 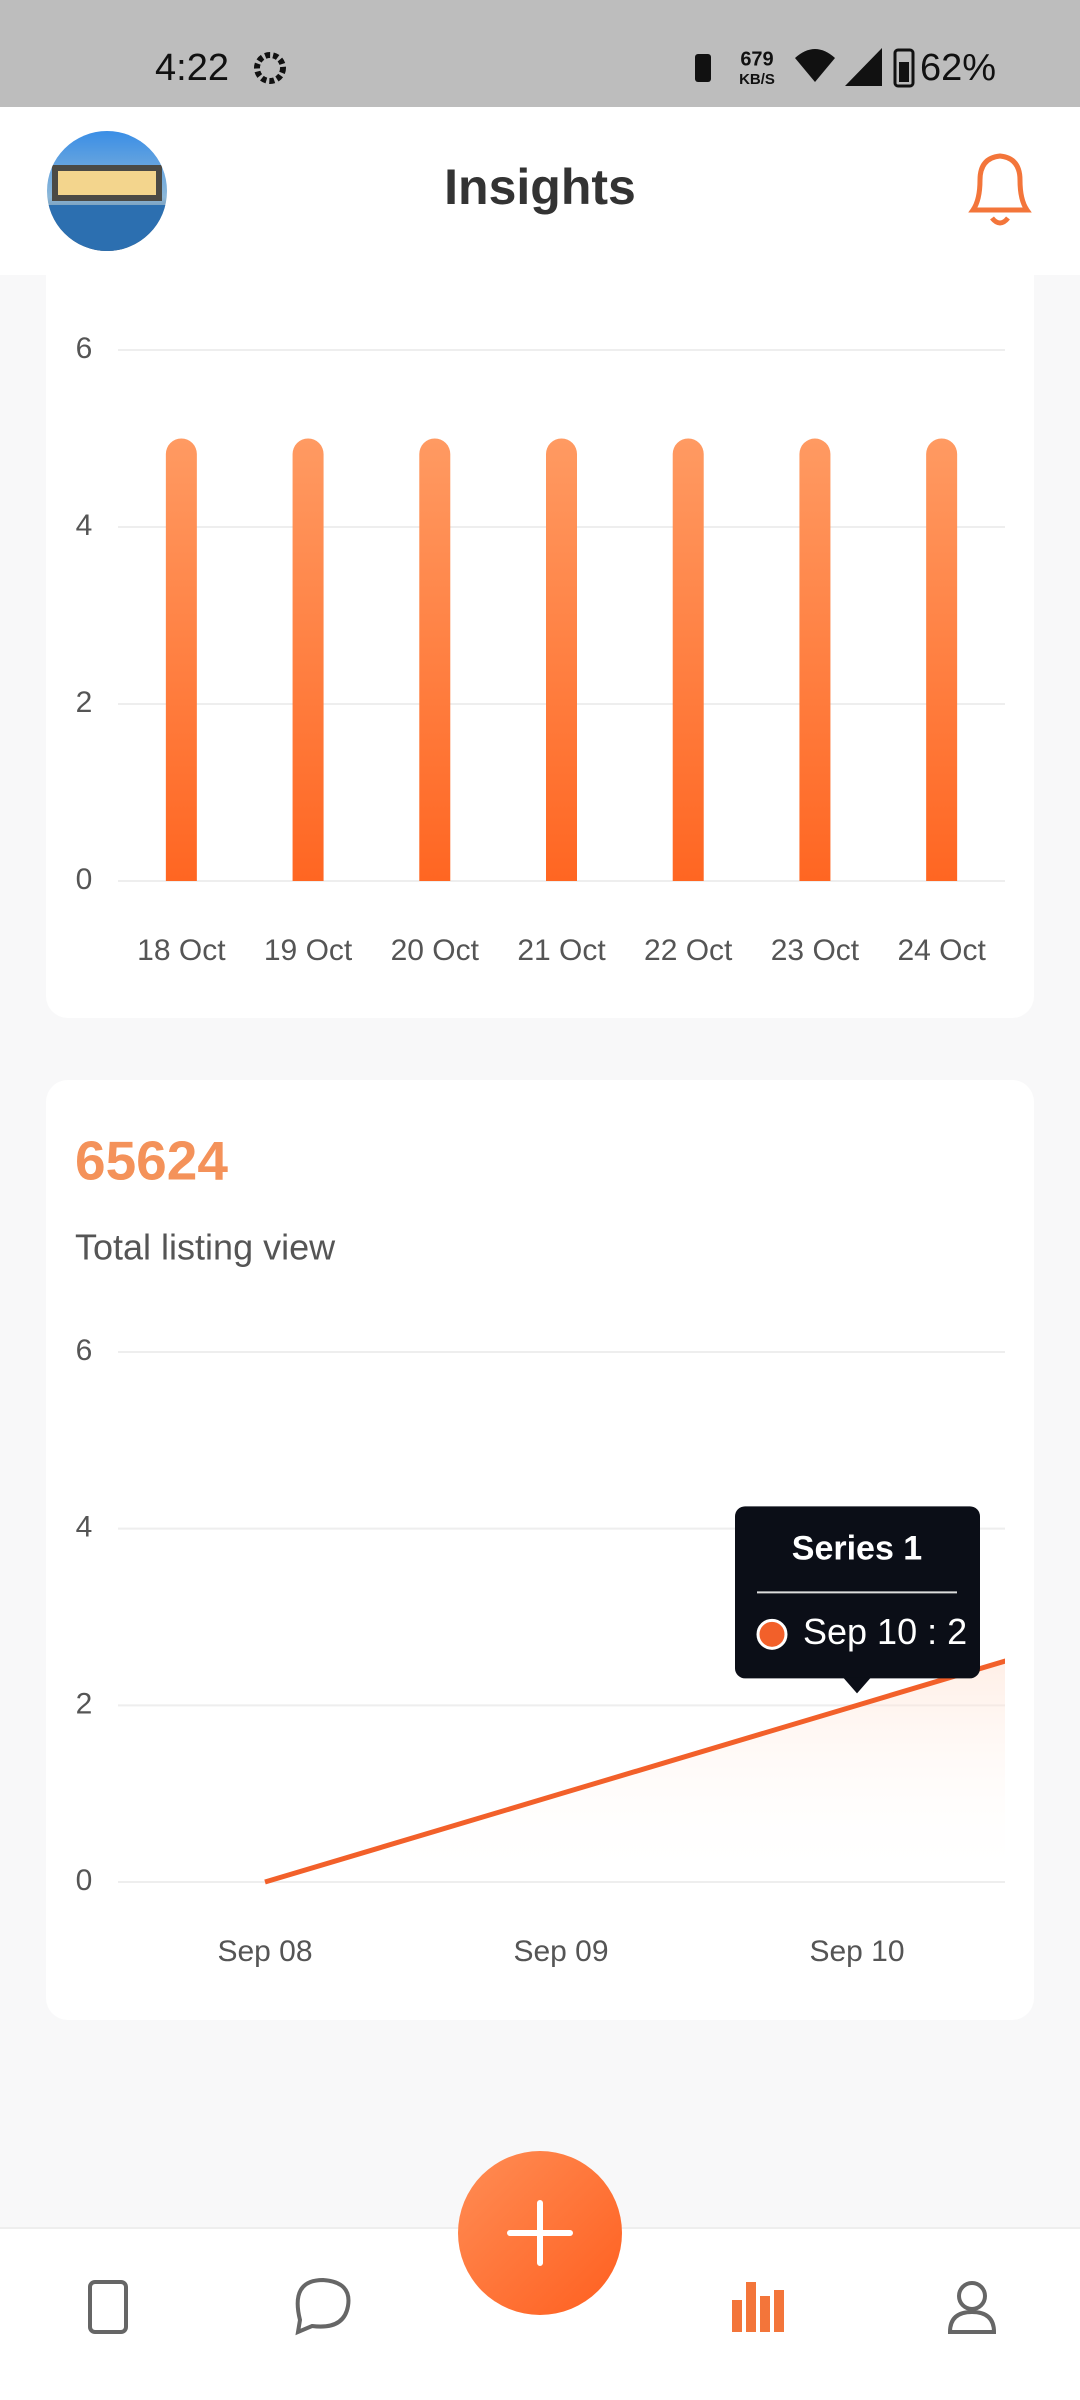 I want to click on battery-text: 62%, so click(x=958, y=68).